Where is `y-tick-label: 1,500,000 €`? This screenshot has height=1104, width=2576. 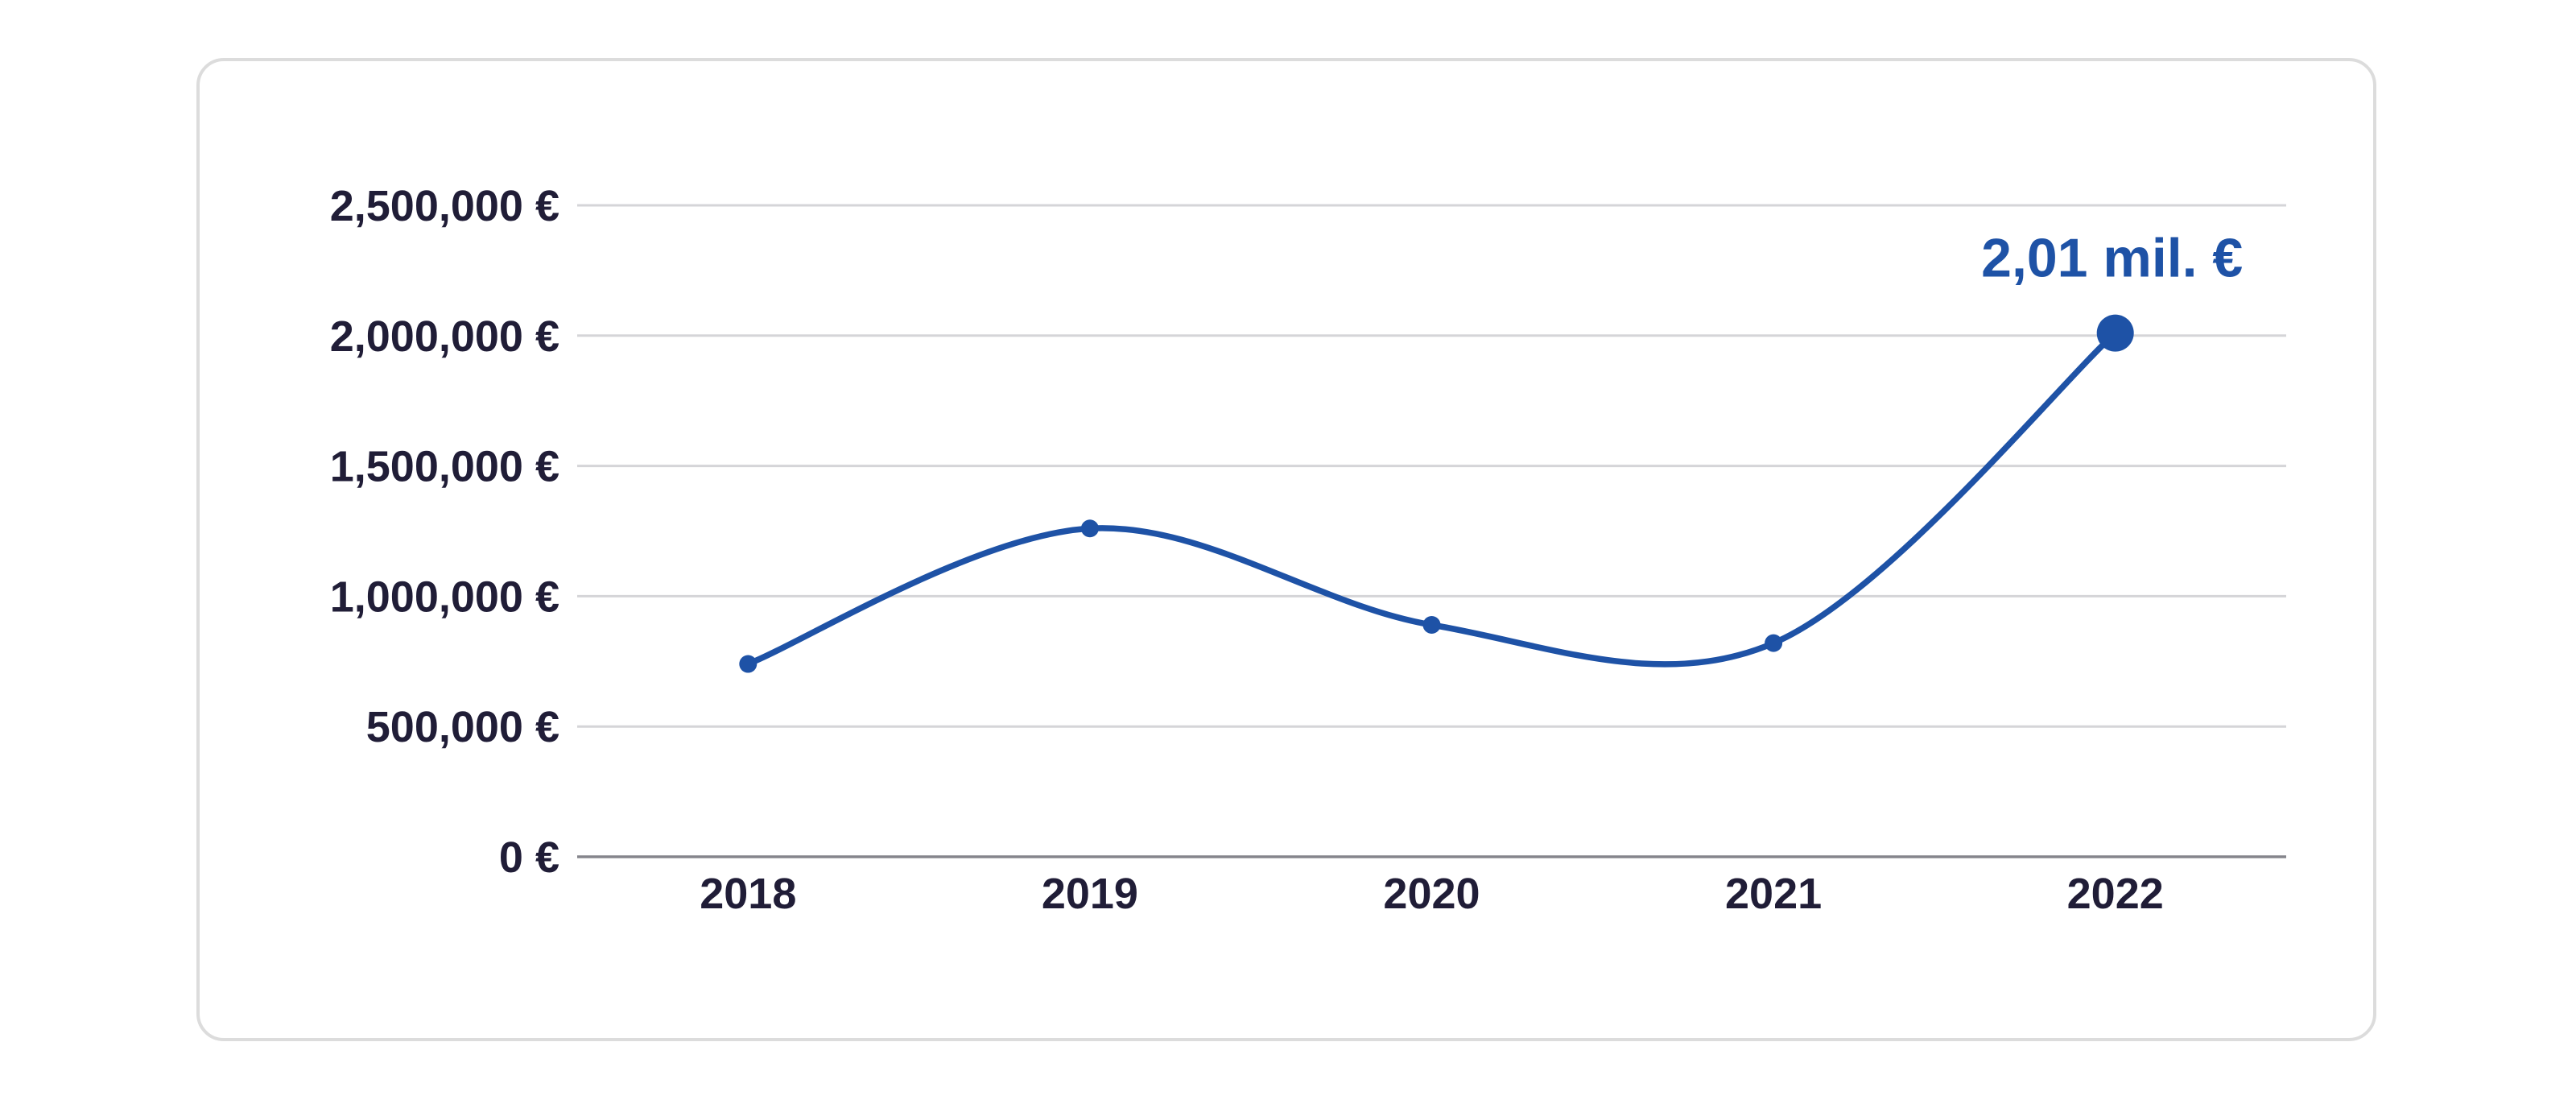
y-tick-label: 1,500,000 € is located at coordinates (444, 467).